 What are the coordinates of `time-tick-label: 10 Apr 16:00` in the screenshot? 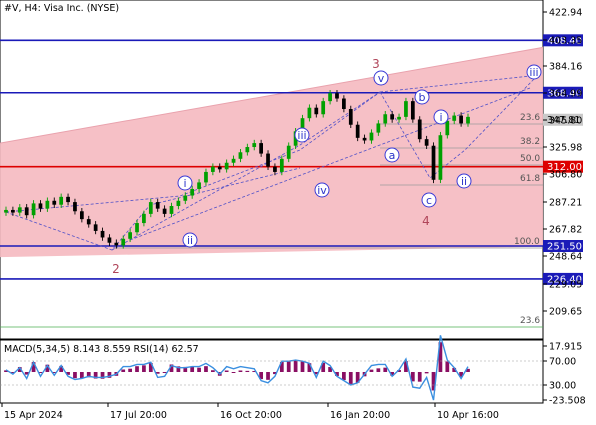 It's located at (468, 415).